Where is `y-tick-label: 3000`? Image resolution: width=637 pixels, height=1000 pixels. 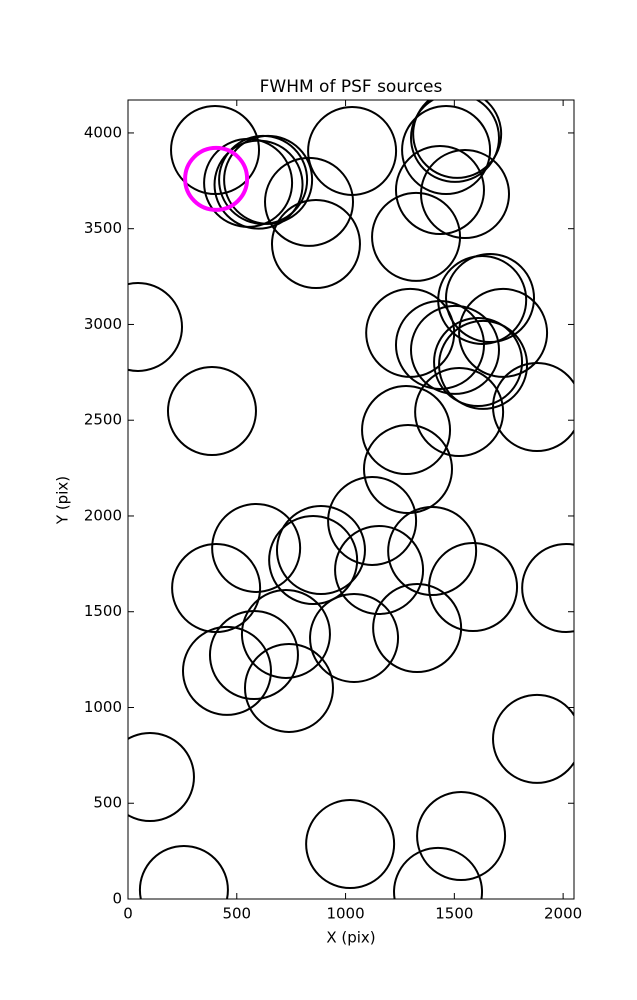
y-tick-label: 3000 is located at coordinates (103, 324).